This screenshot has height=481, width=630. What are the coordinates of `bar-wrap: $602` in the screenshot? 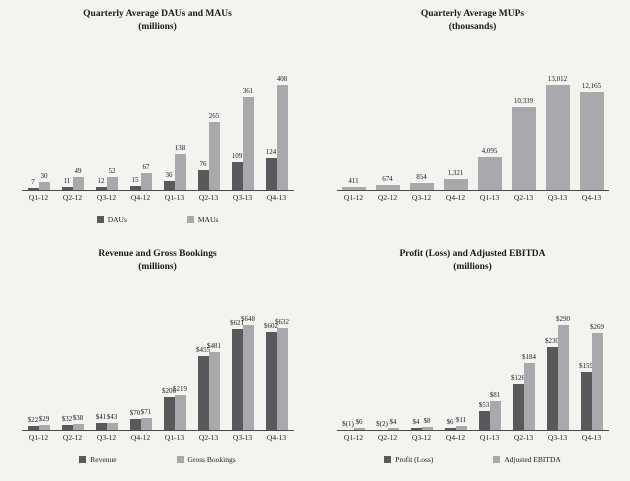 It's located at (271, 371).